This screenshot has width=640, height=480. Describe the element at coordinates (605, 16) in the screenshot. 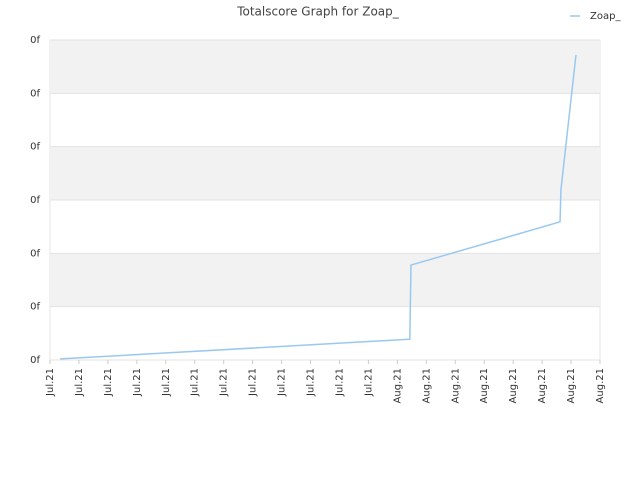

I see `legend-label: Zoap_` at that location.